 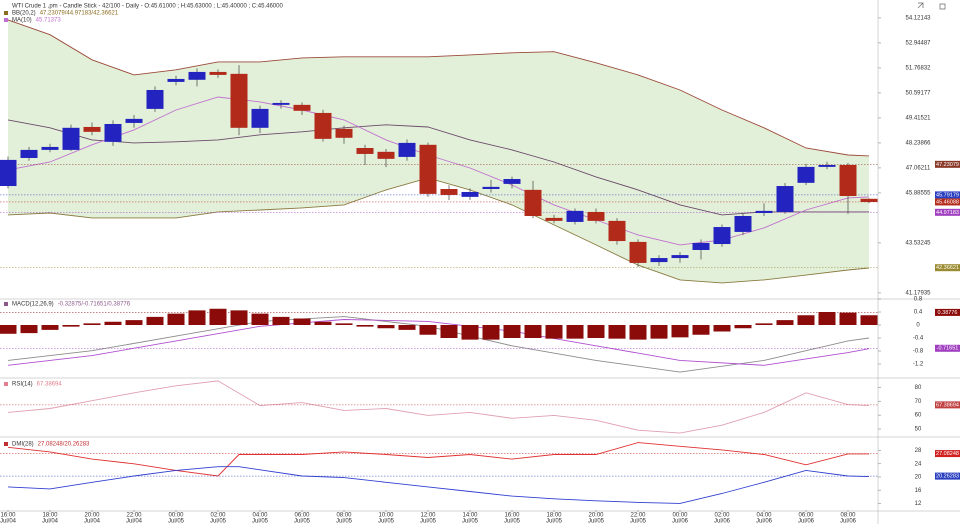 What do you see at coordinates (947, 213) in the screenshot?
I see `value-badge-label: 44.97183` at bounding box center [947, 213].